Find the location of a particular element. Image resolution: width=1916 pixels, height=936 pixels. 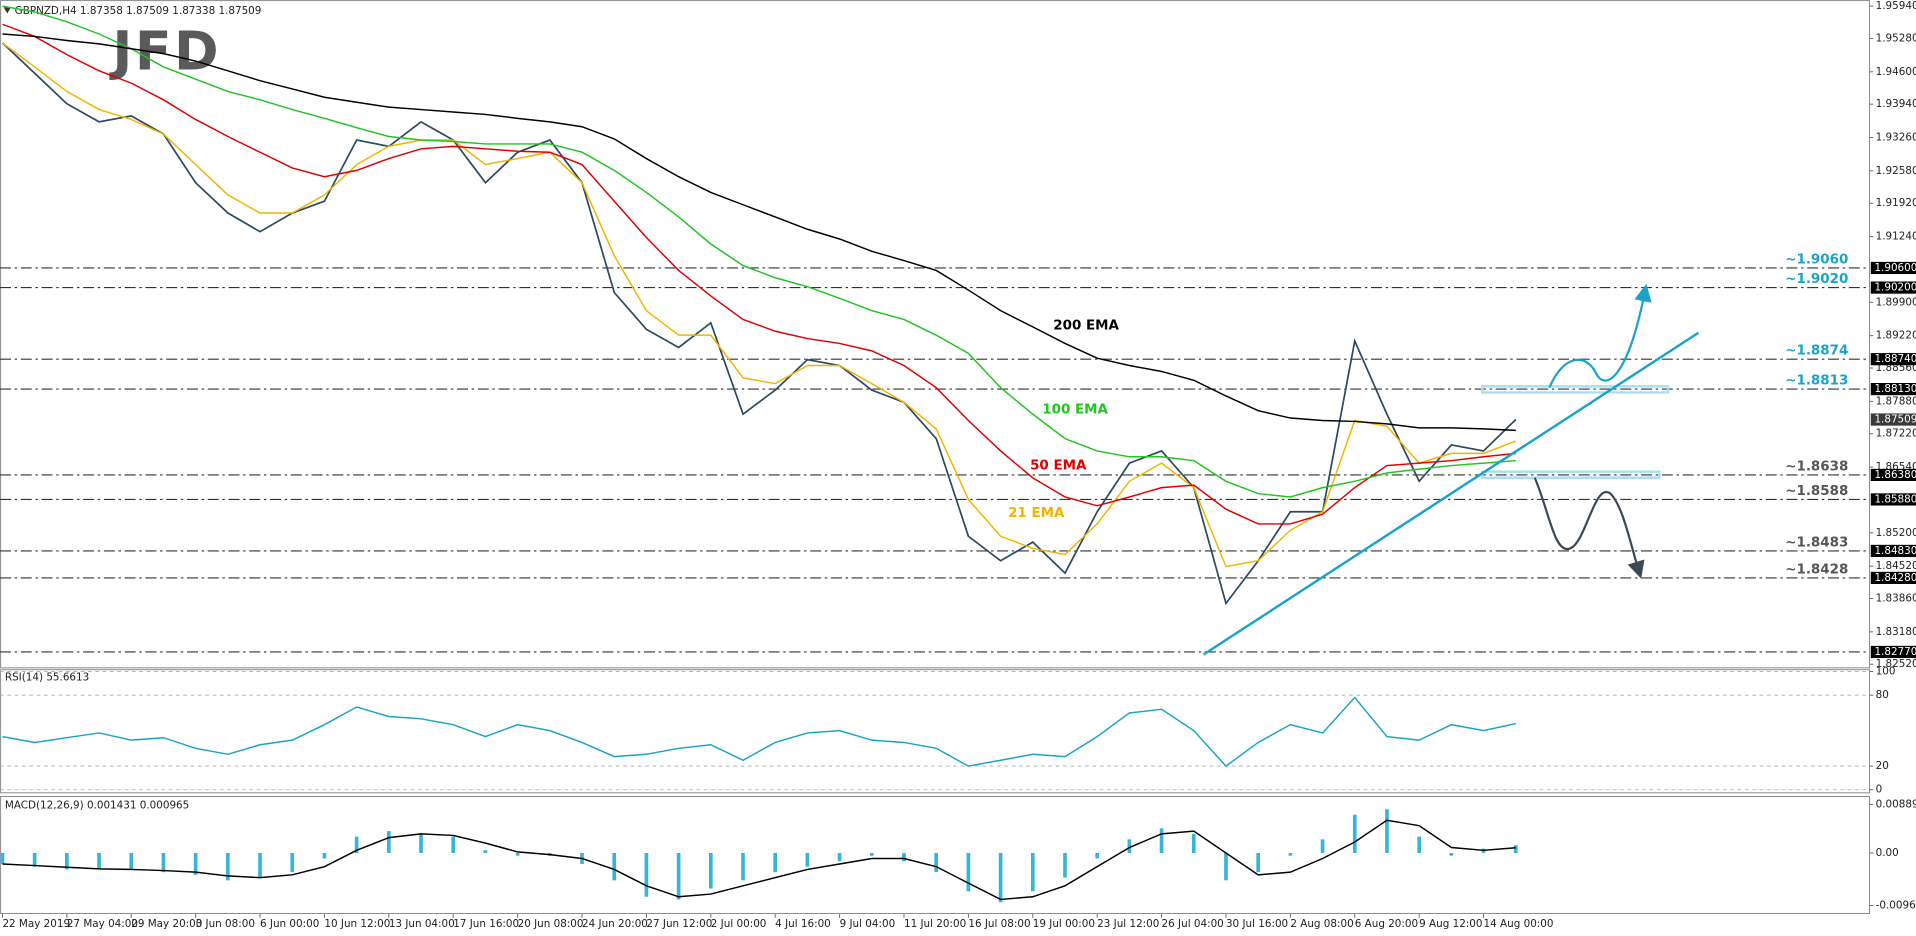

x-tick-label: 27 May 04:00 is located at coordinates (102, 924).